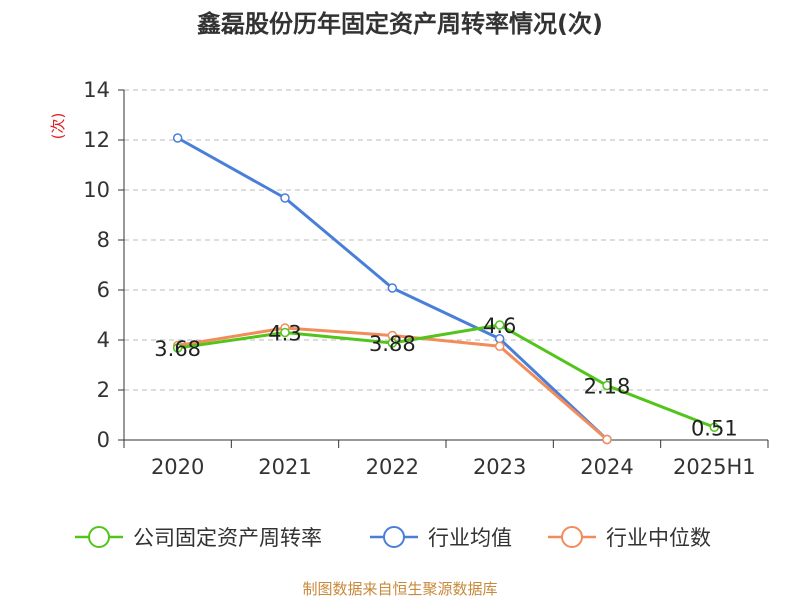 Image resolution: width=800 pixels, height=600 pixels. Describe the element at coordinates (96, 90) in the screenshot. I see `y-tick-label: 14` at that location.